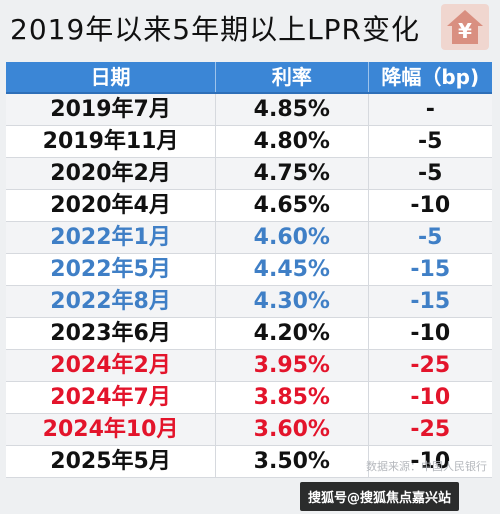  What do you see at coordinates (111, 397) in the screenshot?
I see `date-cell: 2024年7月` at bounding box center [111, 397].